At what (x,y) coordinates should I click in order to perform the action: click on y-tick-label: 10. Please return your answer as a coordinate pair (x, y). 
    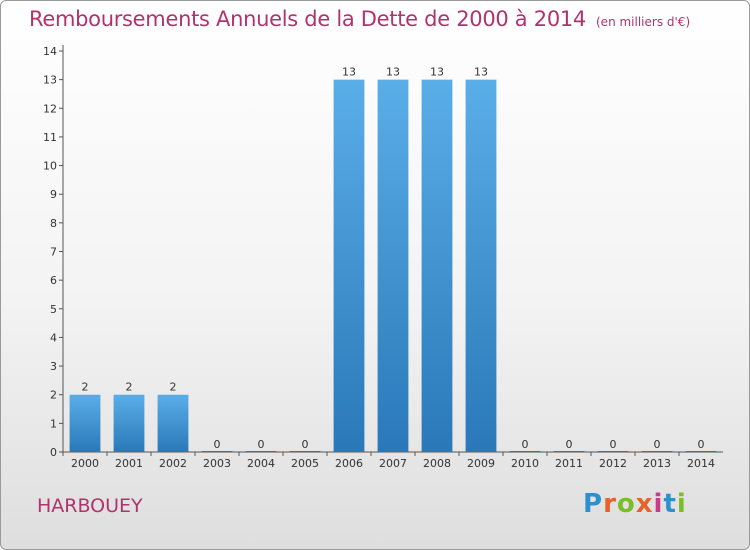
    Looking at the image, I should click on (50, 166).